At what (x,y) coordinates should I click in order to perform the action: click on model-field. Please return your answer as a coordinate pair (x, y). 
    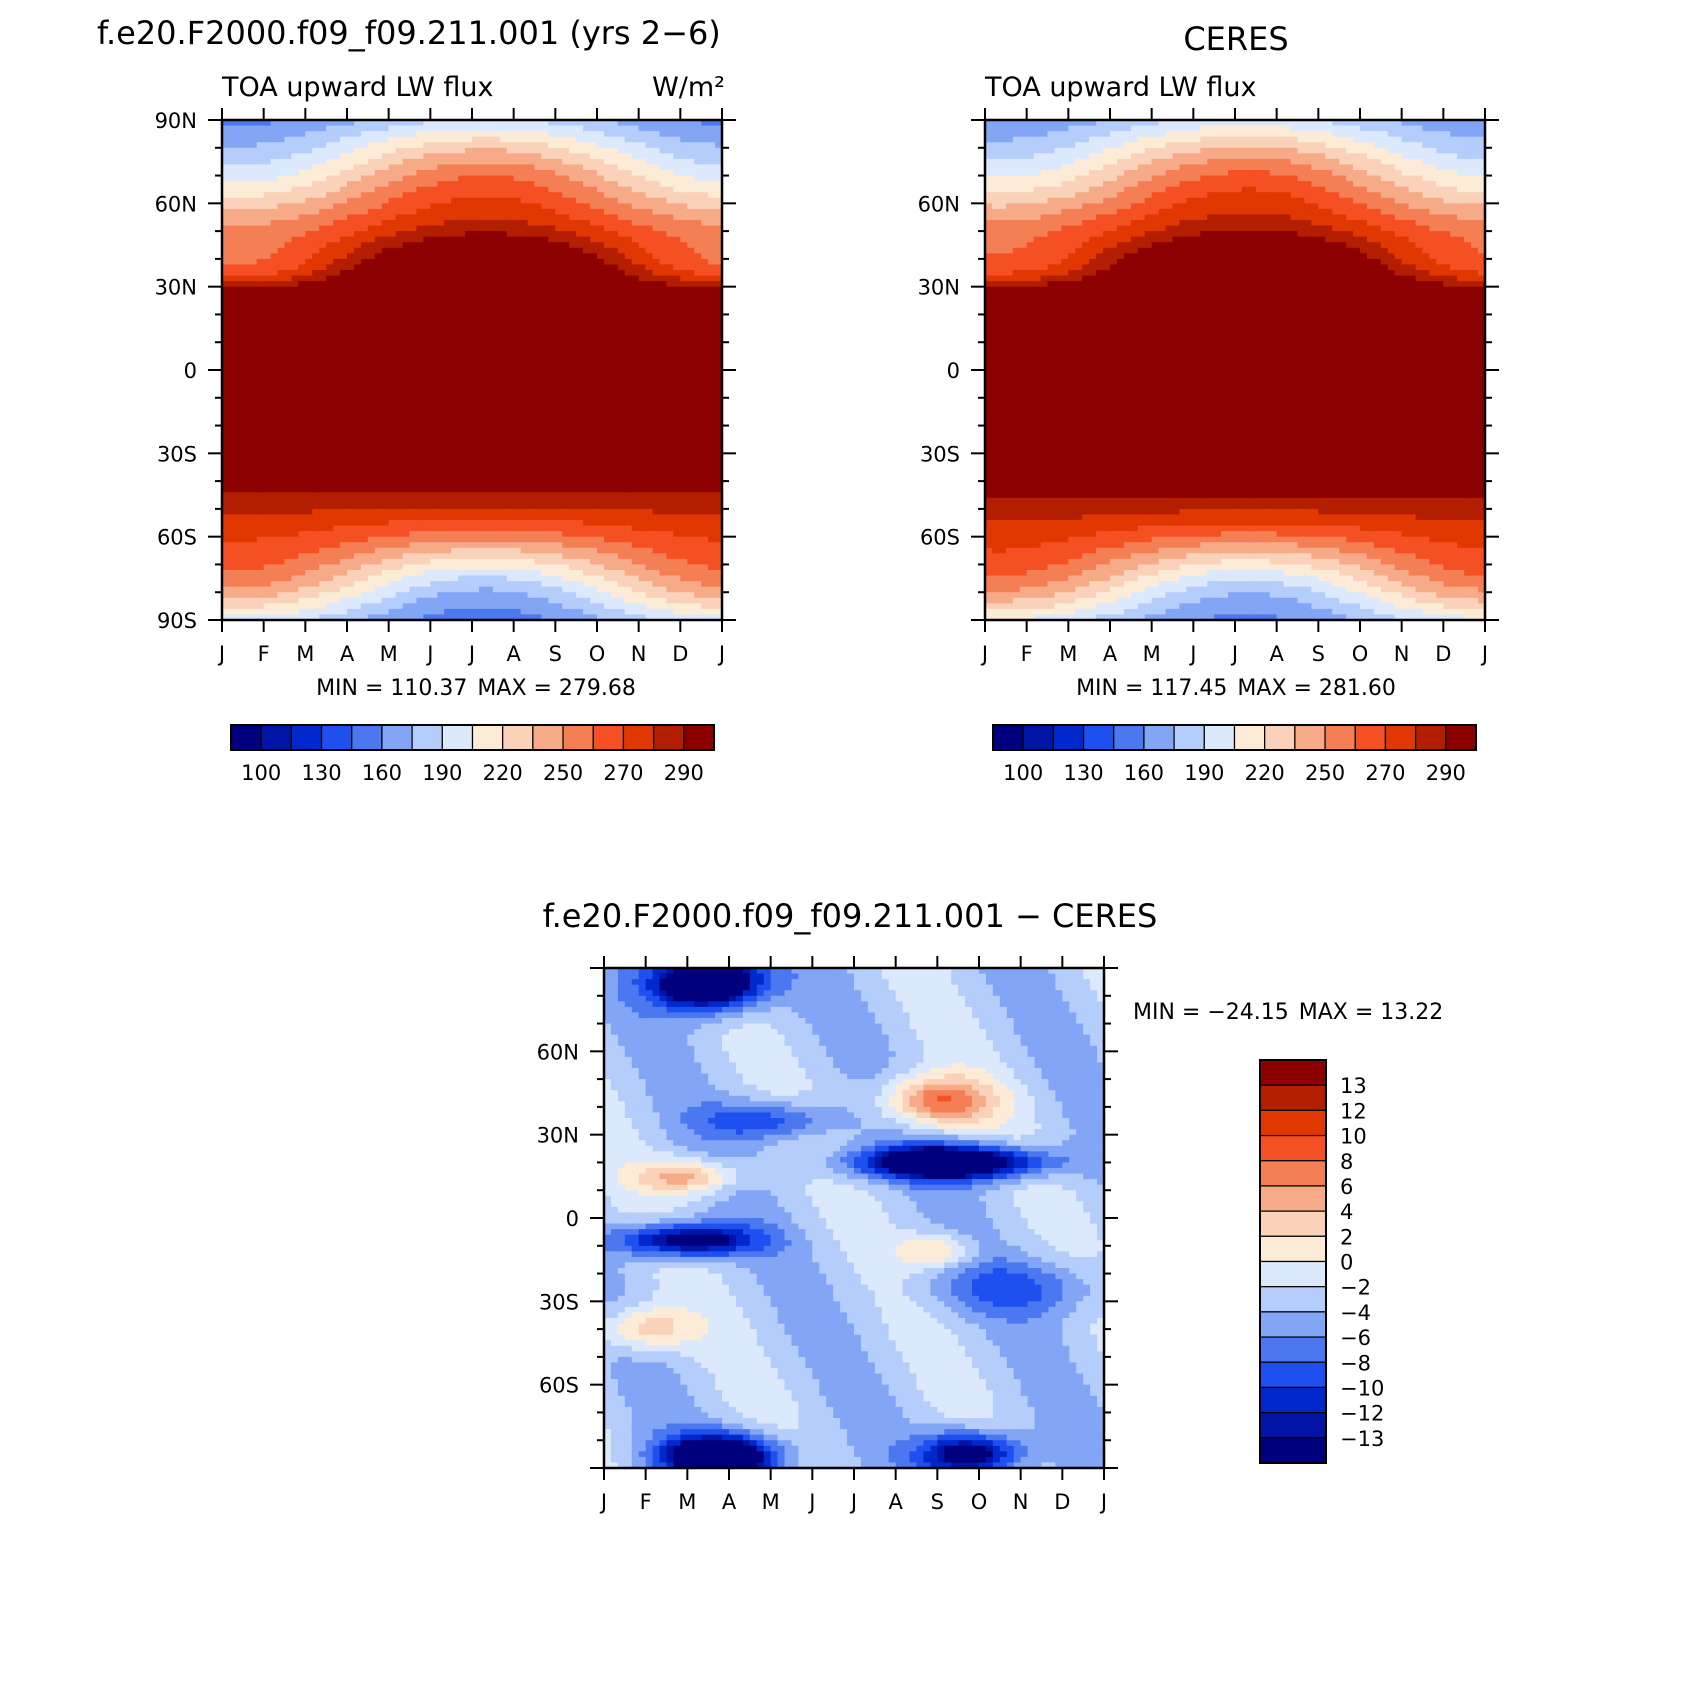
    Looking at the image, I should click on (472, 370).